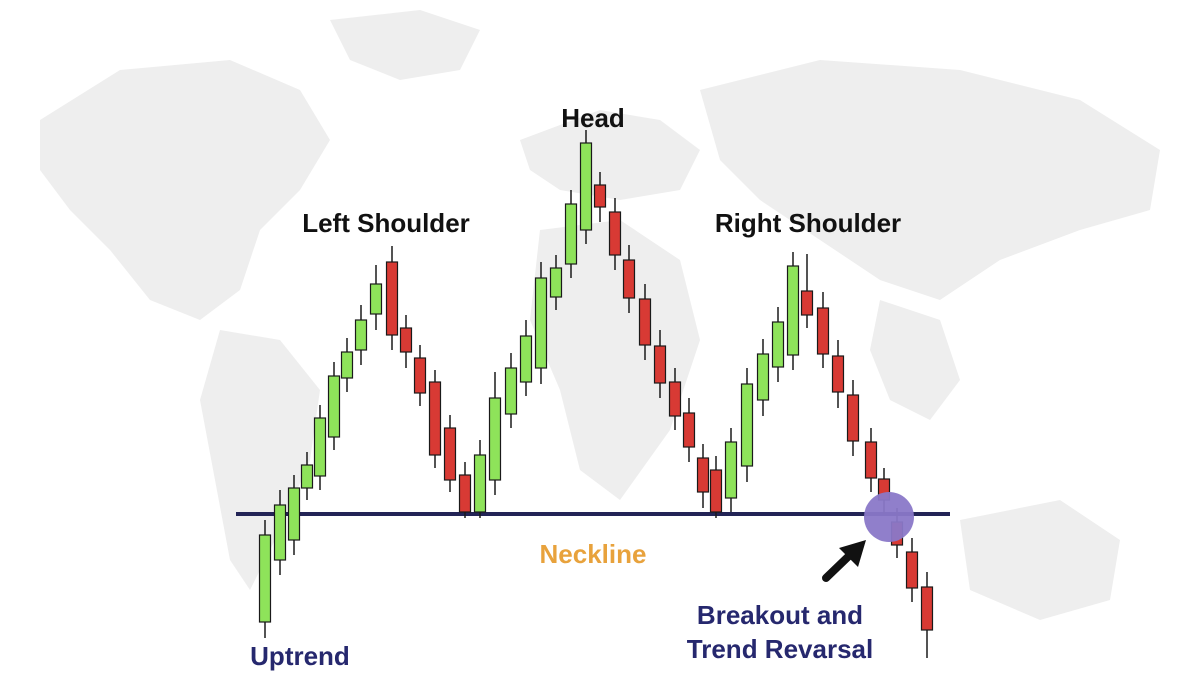 This screenshot has width=1200, height=688. I want to click on arrow-icon, so click(844, 561).